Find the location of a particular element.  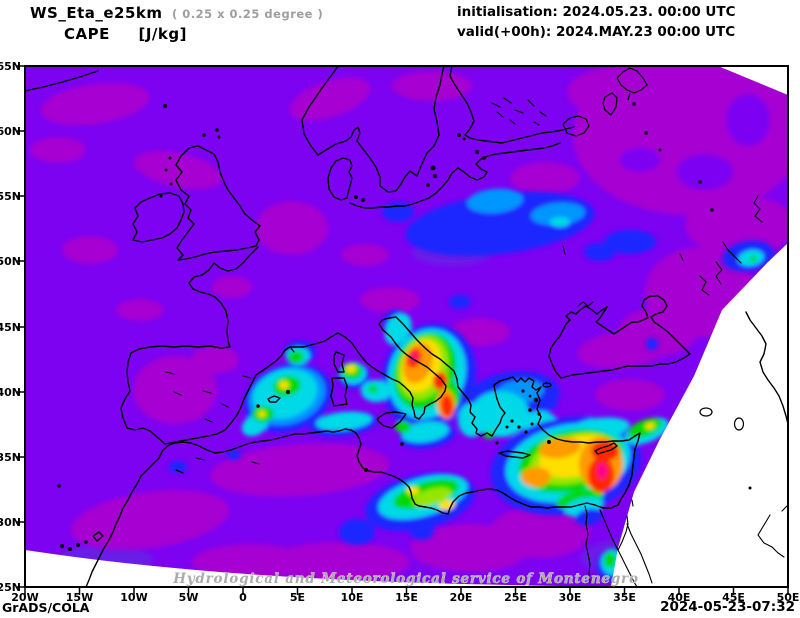

lat-tick-label: 55N is located at coordinates (10, 196).